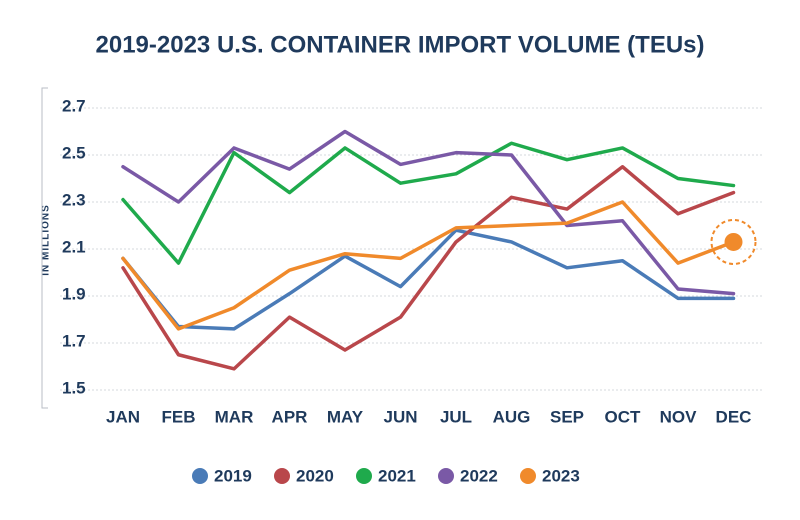 The height and width of the screenshot is (520, 800). I want to click on y-tick-label: 2.3, so click(74, 199).